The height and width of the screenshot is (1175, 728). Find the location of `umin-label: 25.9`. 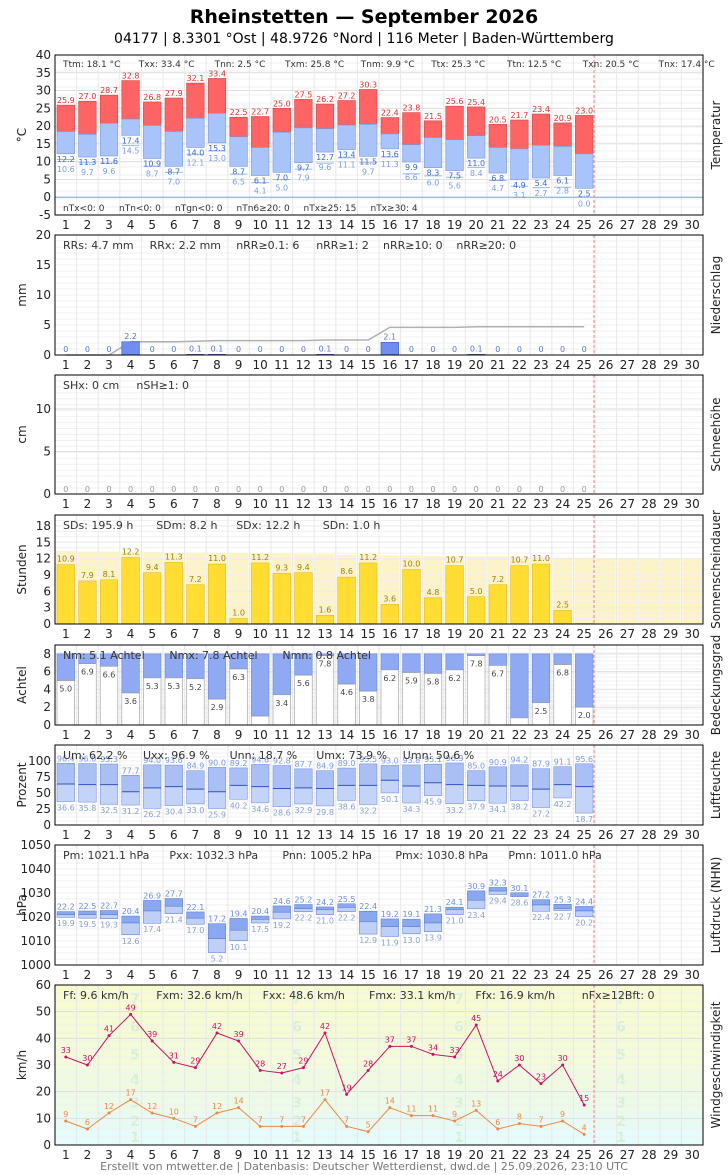

umin-label: 25.9 is located at coordinates (217, 814).